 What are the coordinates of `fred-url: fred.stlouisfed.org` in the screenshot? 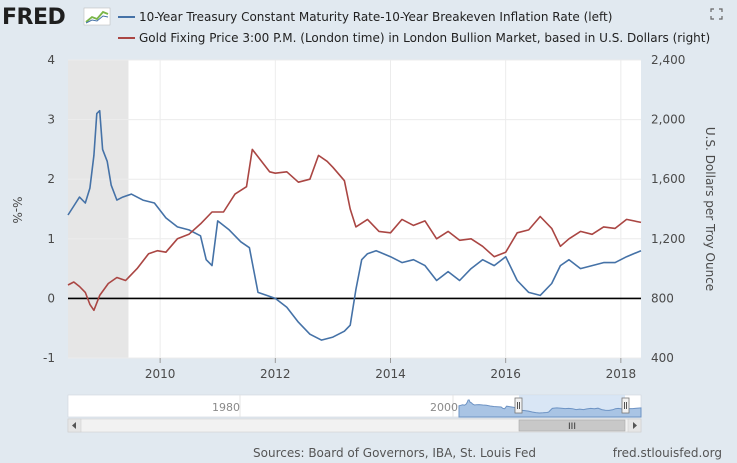 It's located at (667, 453).